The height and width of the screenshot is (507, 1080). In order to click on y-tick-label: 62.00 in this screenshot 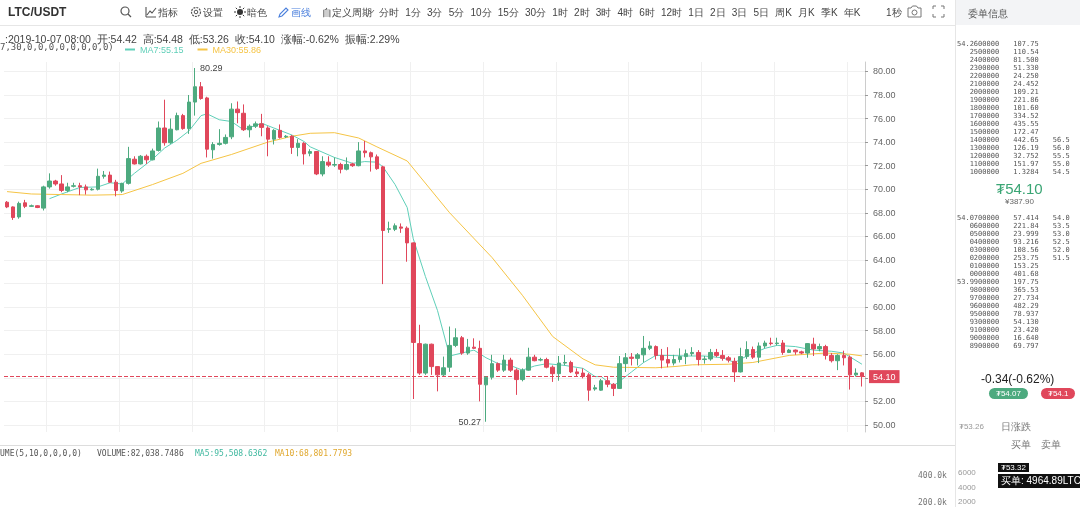, I will do `click(884, 283)`.